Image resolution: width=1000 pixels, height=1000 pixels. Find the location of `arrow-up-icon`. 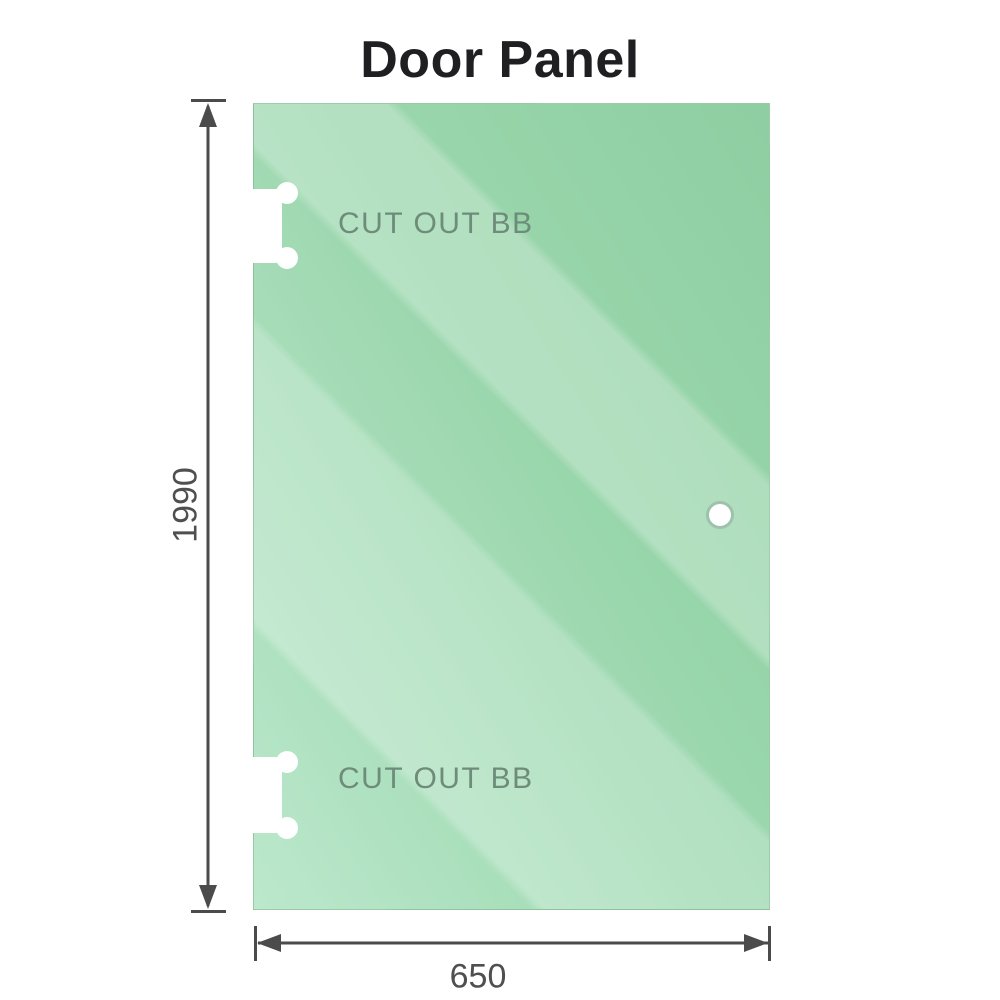

arrow-up-icon is located at coordinates (208, 115).